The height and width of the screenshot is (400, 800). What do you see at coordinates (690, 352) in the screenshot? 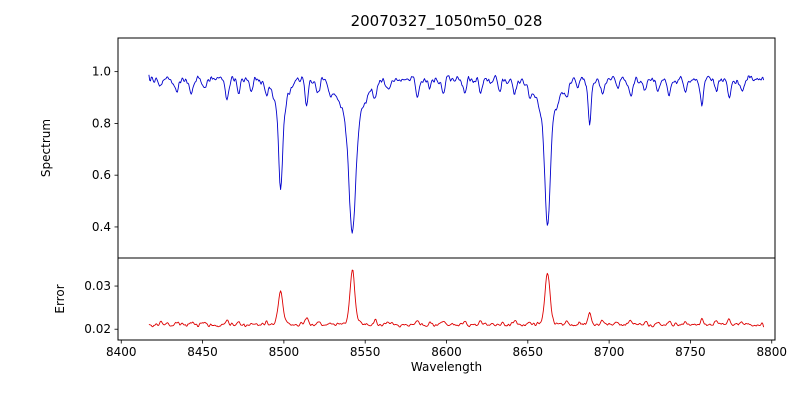
I see `x-tick-label: 8750` at bounding box center [690, 352].